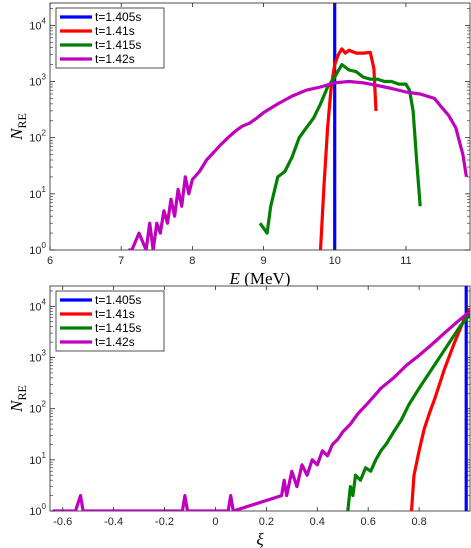 The height and width of the screenshot is (548, 471). Describe the element at coordinates (121, 261) in the screenshot. I see `x-tick-label: 7` at that location.